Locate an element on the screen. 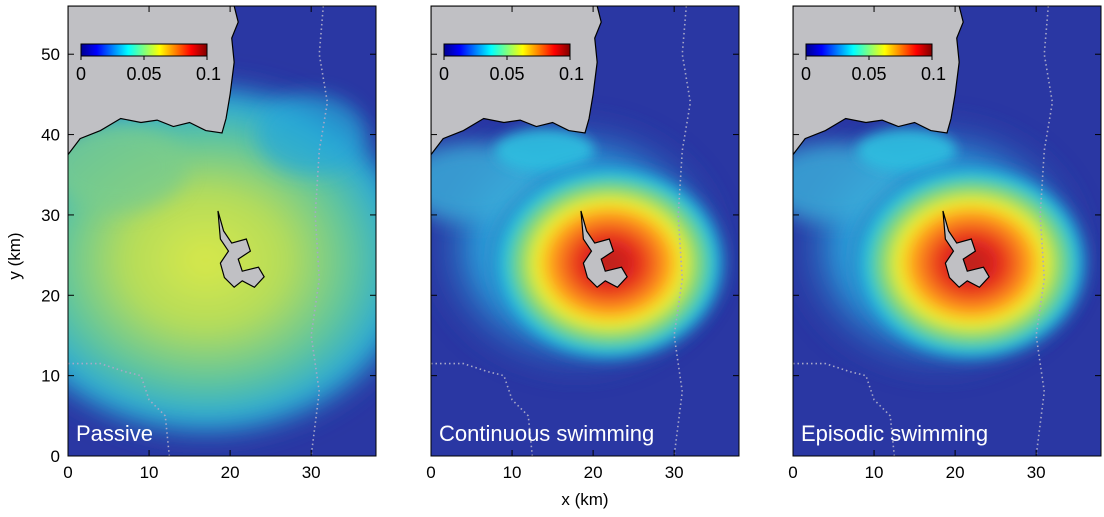  concentration-plume-coastal is located at coordinates (127, 166).